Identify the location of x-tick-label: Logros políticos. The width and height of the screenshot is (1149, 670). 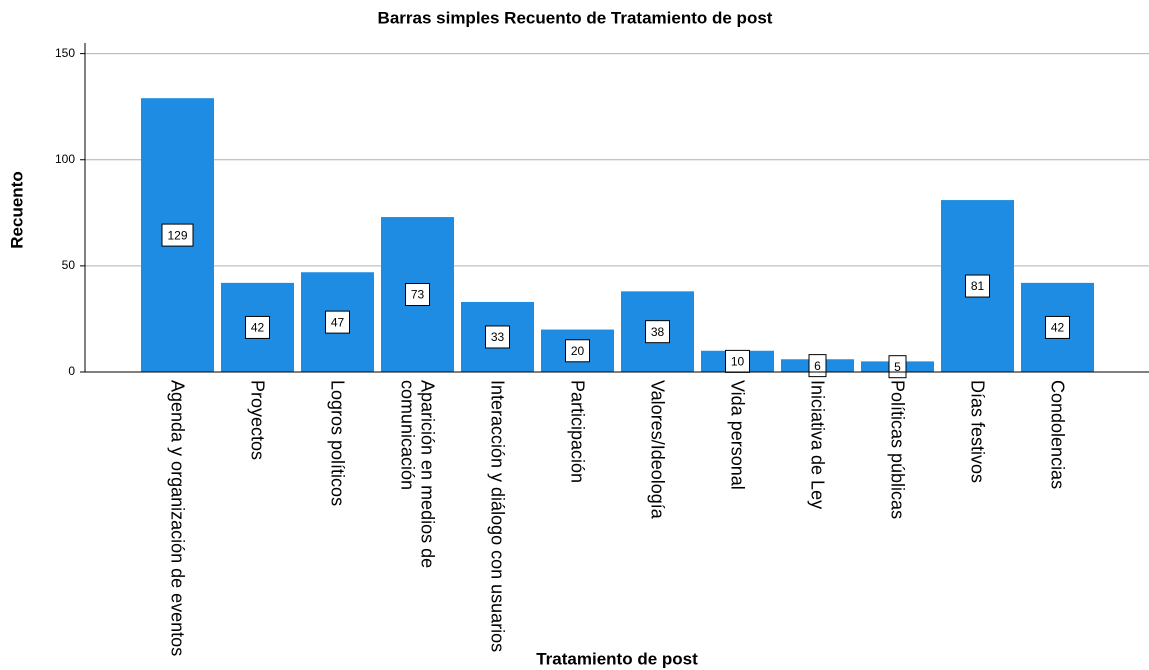
(337, 443).